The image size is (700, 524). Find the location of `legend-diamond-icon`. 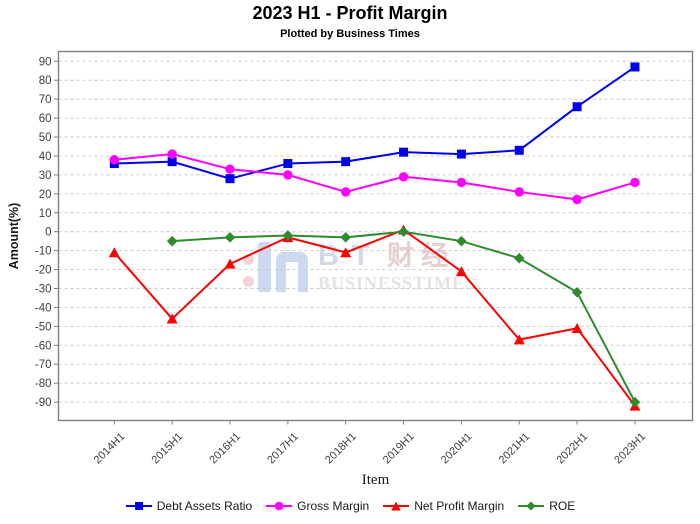

legend-diamond-icon is located at coordinates (531, 506).